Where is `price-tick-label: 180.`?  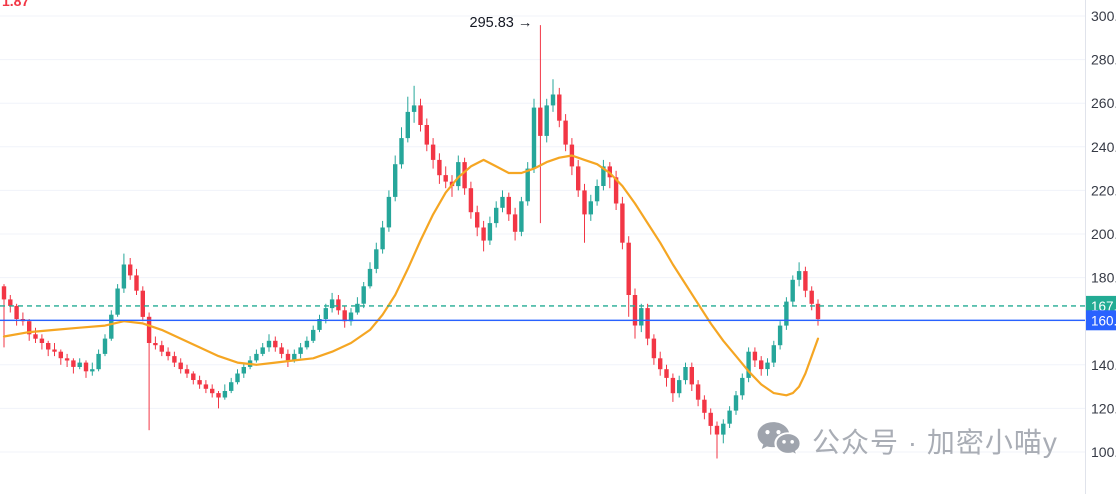 price-tick-label: 180. is located at coordinates (1103, 278).